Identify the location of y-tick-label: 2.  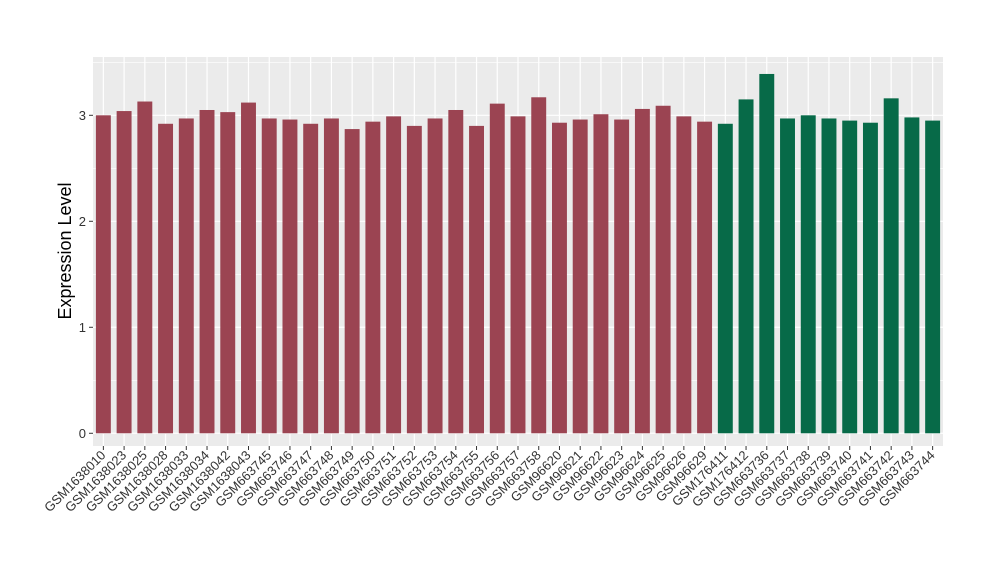
(82, 221).